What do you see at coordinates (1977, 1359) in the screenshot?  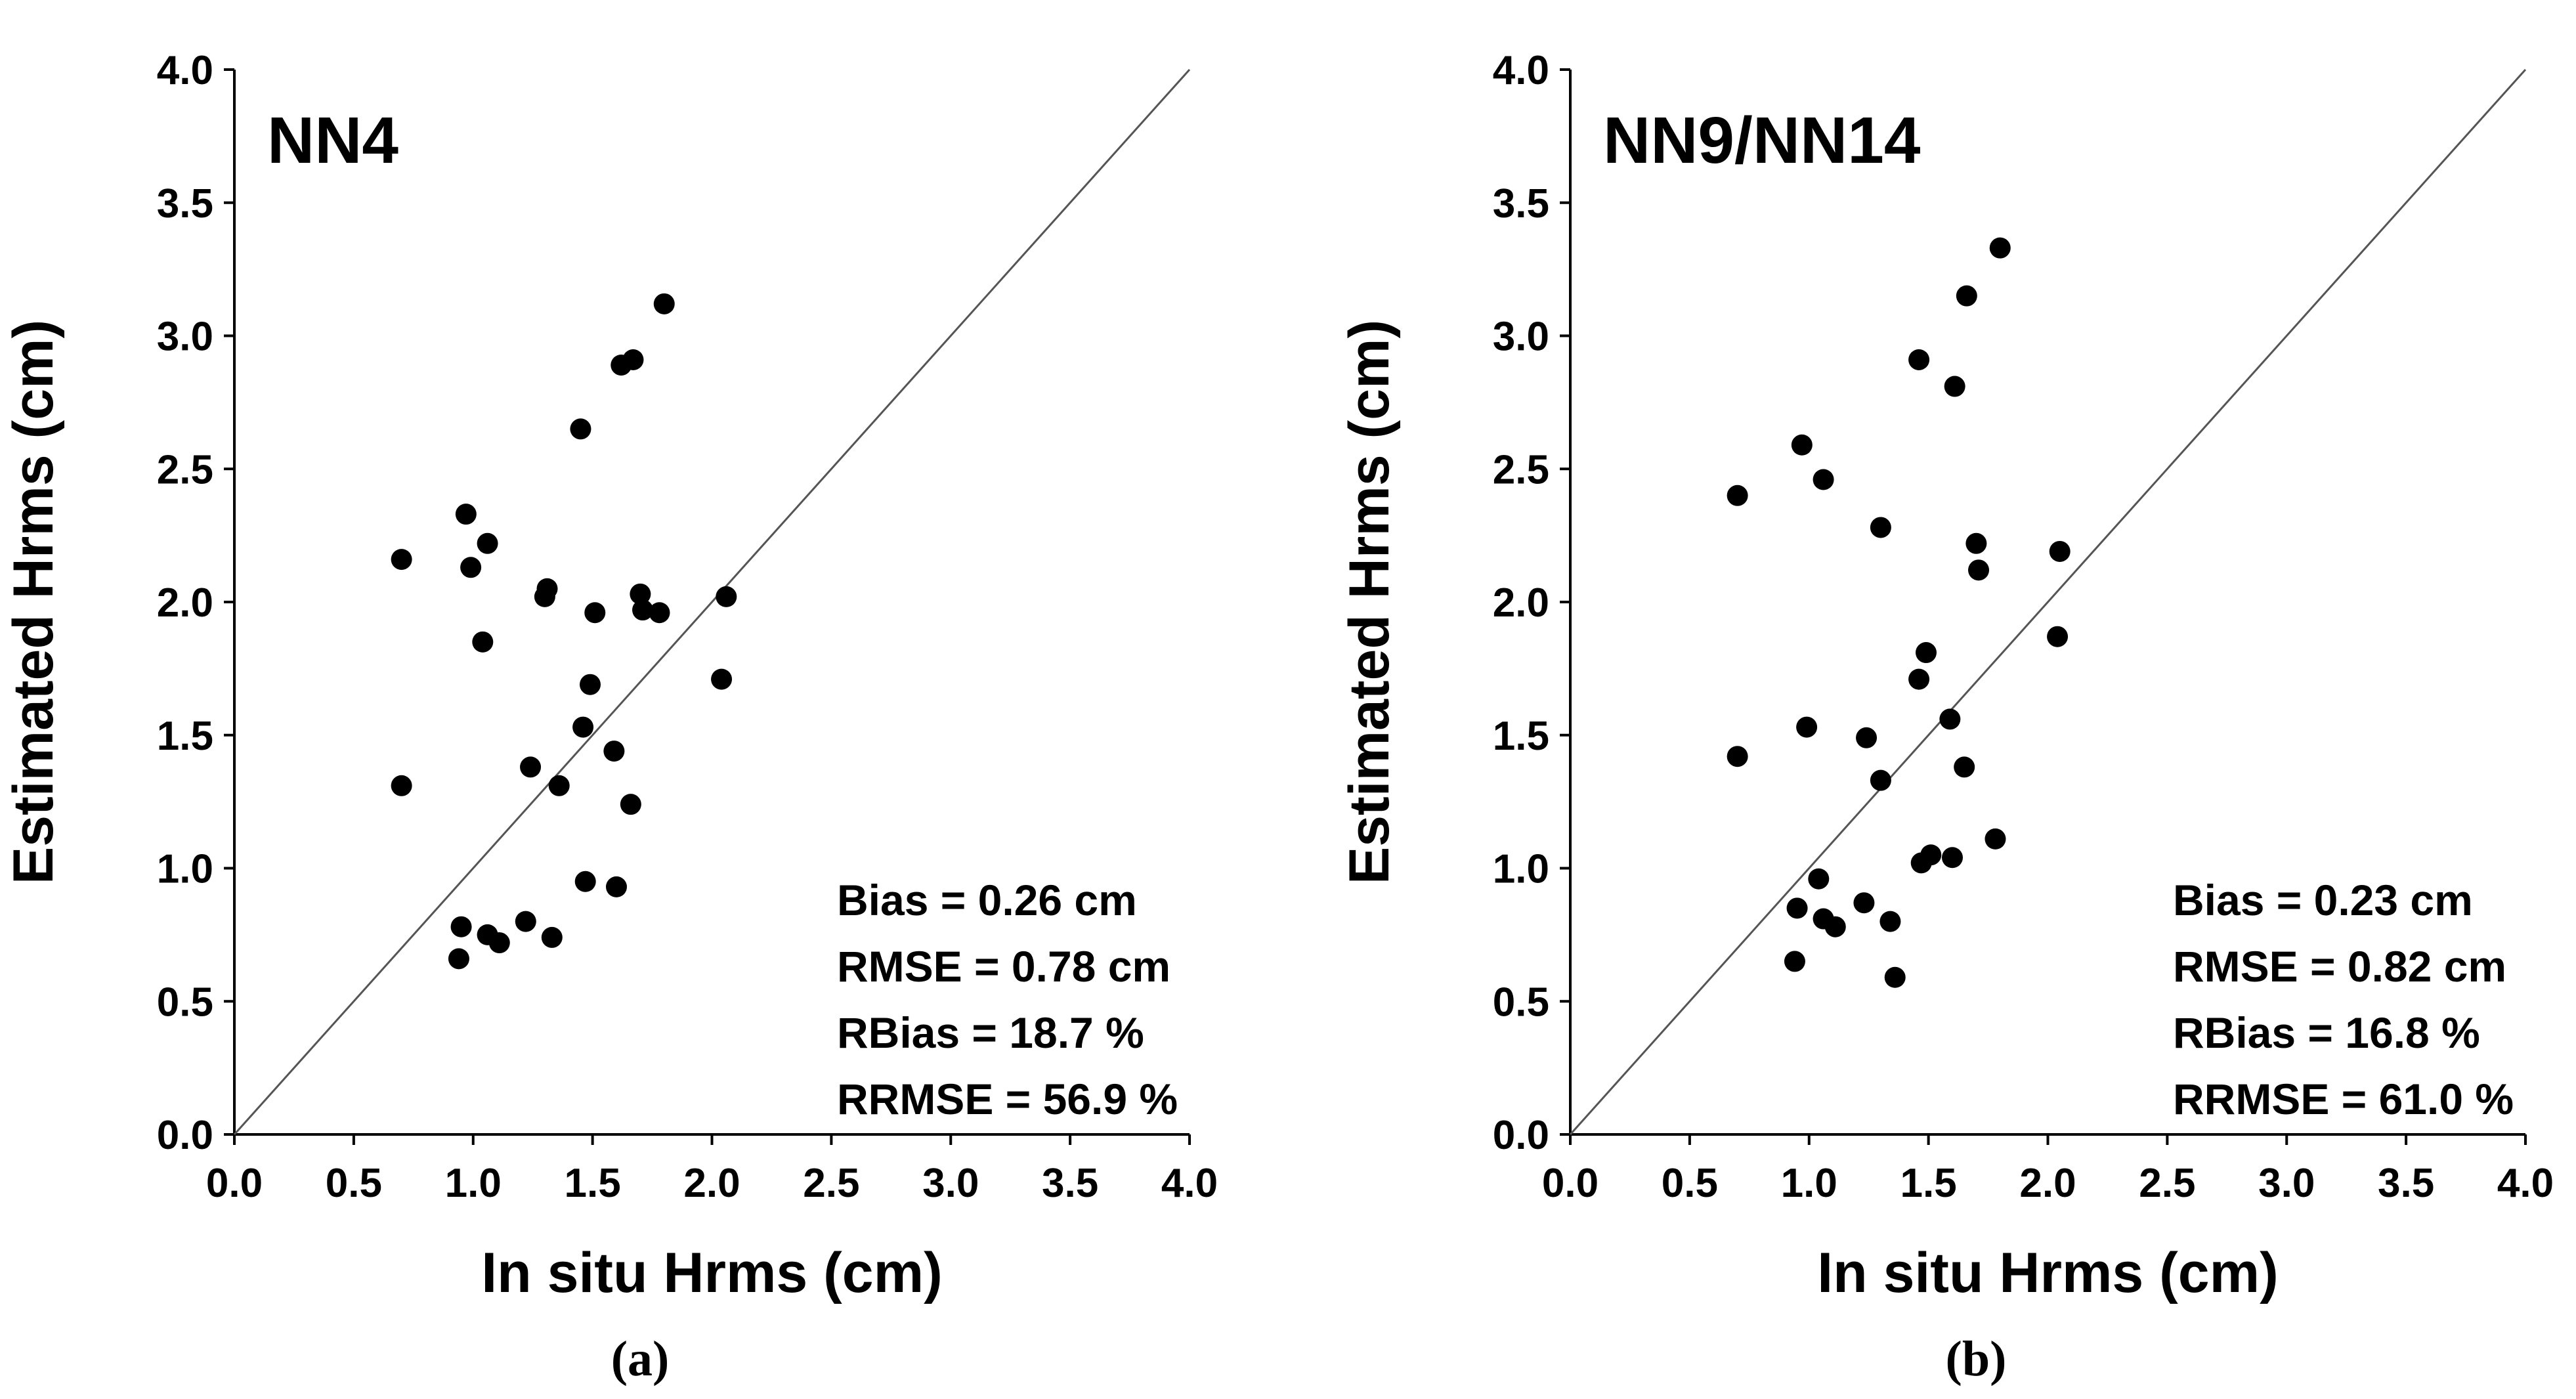 I see `panel-caption: (b)` at bounding box center [1977, 1359].